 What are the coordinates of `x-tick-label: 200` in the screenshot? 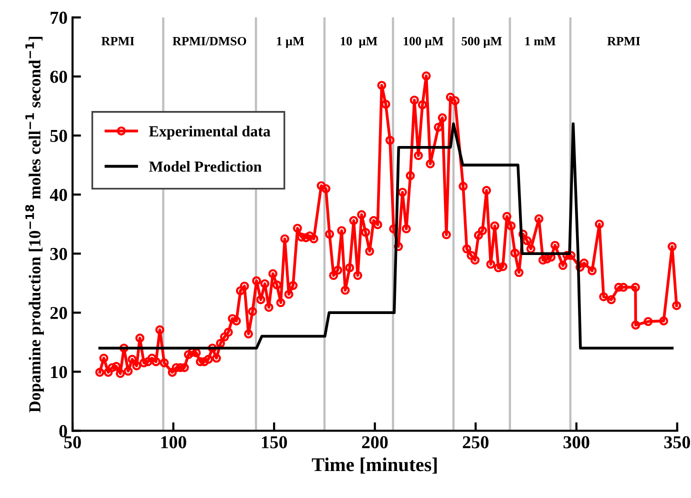 It's located at (375, 442).